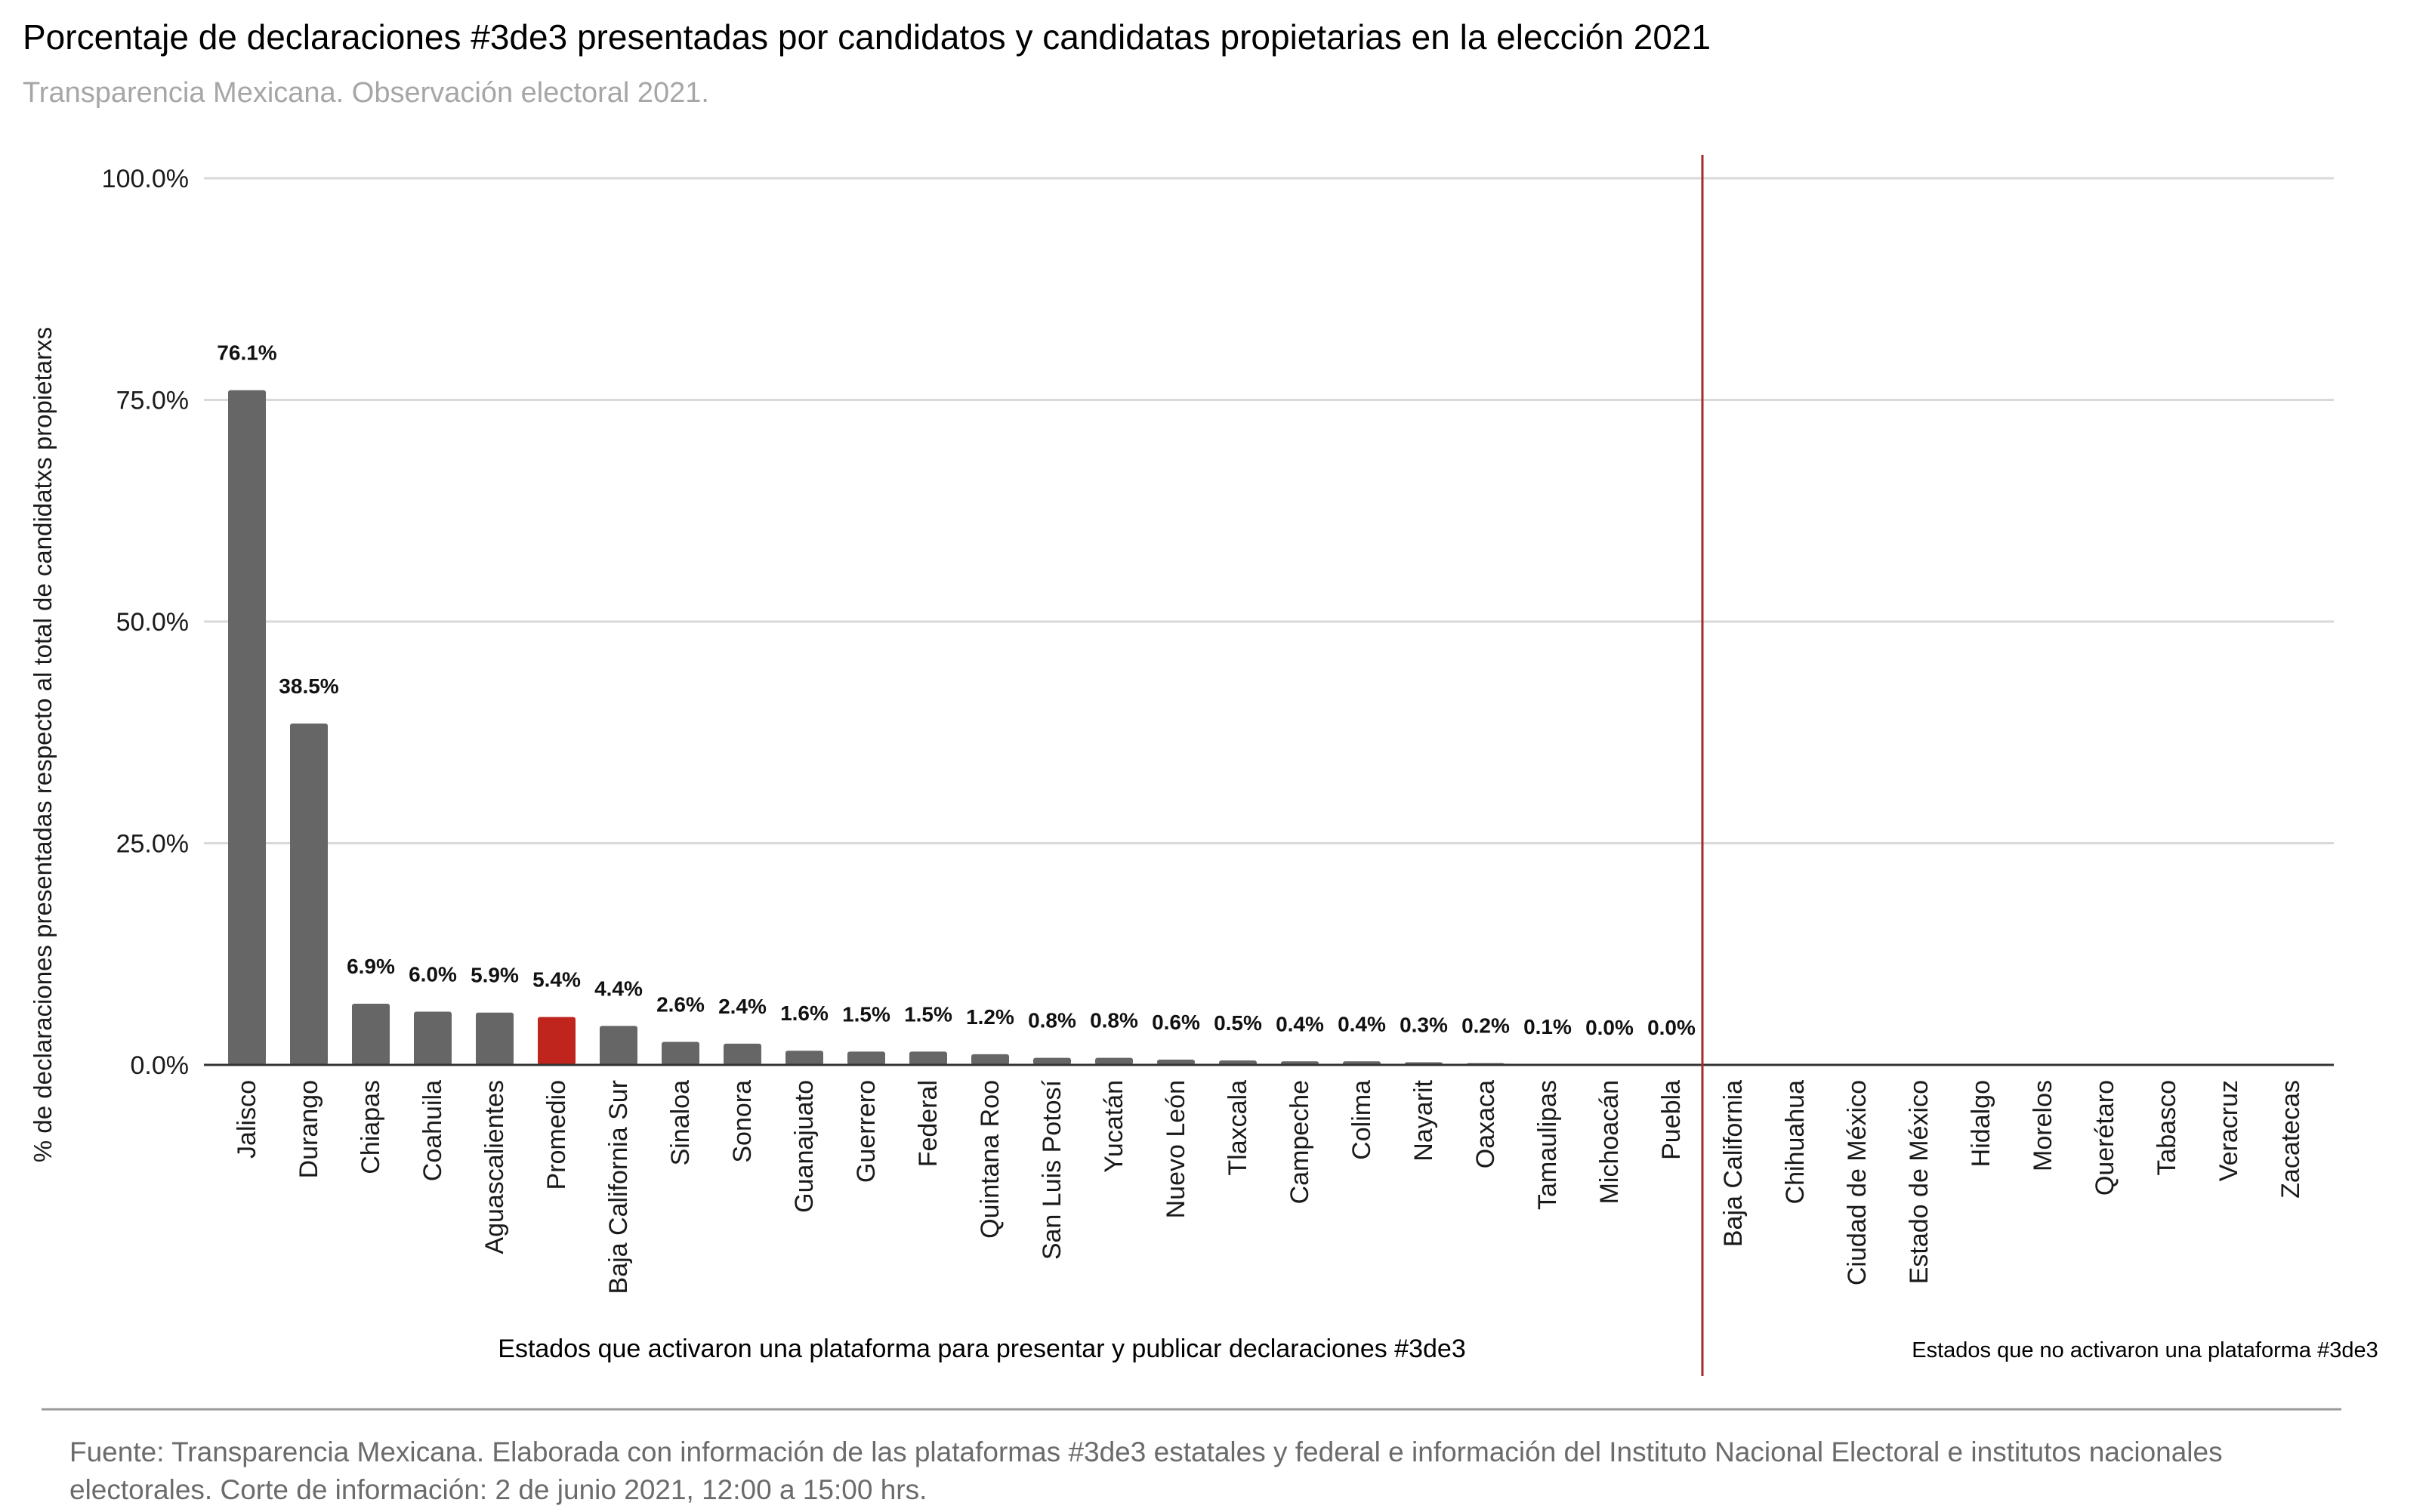 This screenshot has height=1512, width=2432. Describe the element at coordinates (495, 1167) in the screenshot. I see `x-tick-label: Aguascalientes` at that location.